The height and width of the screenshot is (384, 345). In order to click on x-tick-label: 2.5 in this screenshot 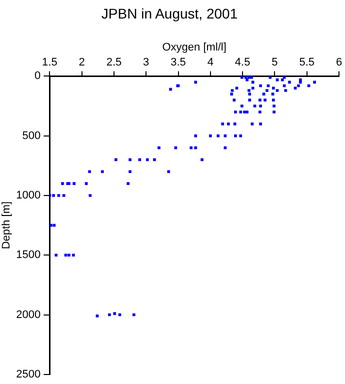, I will do `click(114, 62)`.